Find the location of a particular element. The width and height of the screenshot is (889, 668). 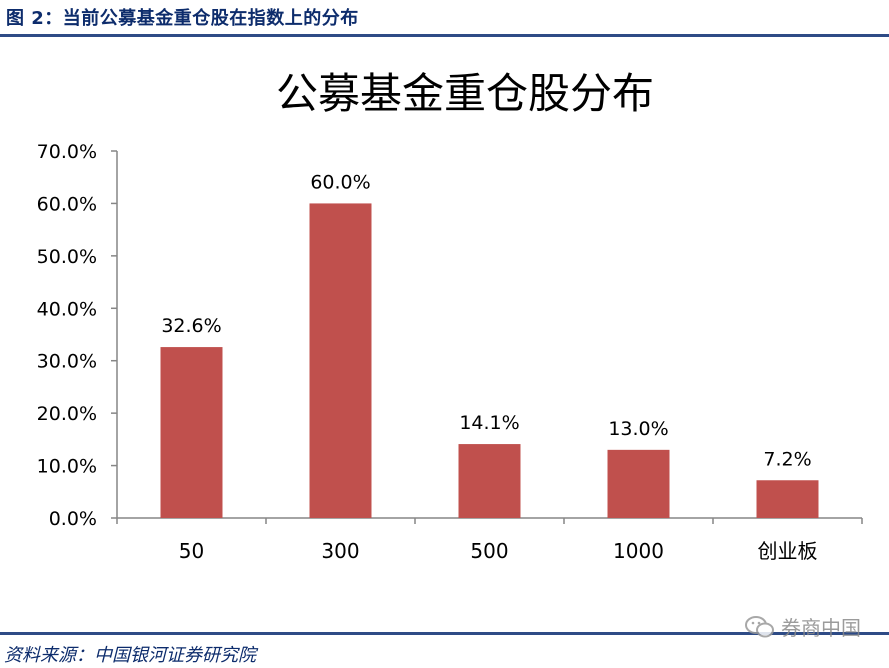

data-label: 7.2% is located at coordinates (787, 459).